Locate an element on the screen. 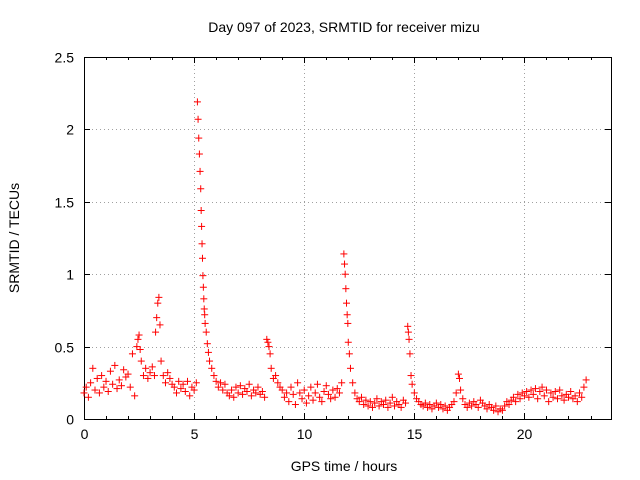 The image size is (640, 480). y-tick-label: 1 is located at coordinates (70, 275).